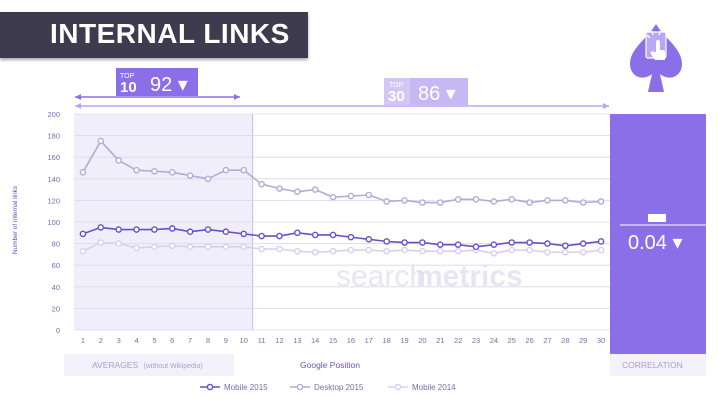 The image size is (718, 406). Describe the element at coordinates (154, 340) in the screenshot. I see `x-tick-label: 5` at that location.